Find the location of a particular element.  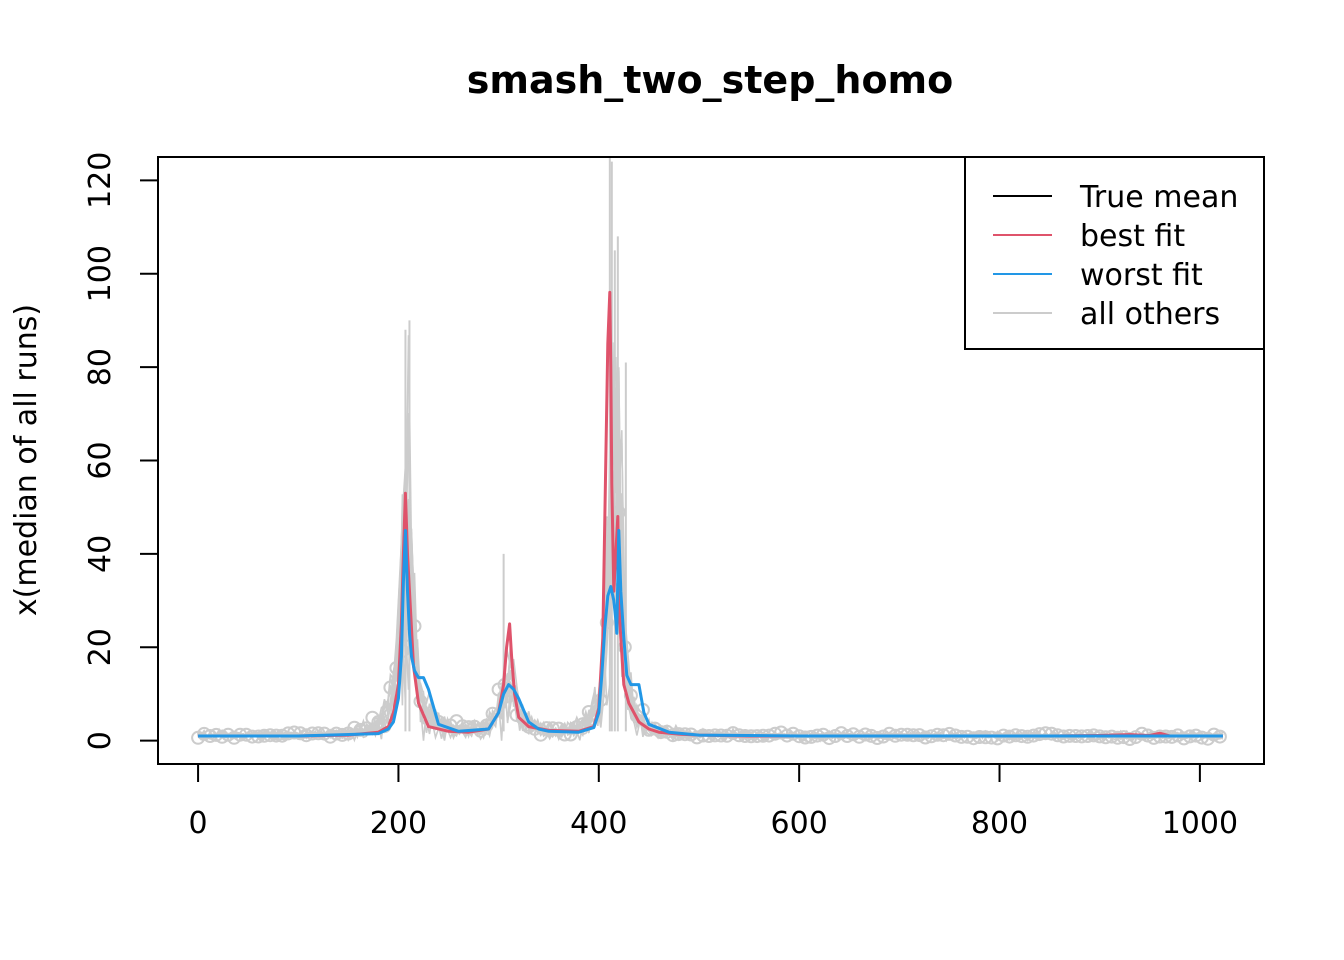

x-tick-label: 800 is located at coordinates (999, 823).